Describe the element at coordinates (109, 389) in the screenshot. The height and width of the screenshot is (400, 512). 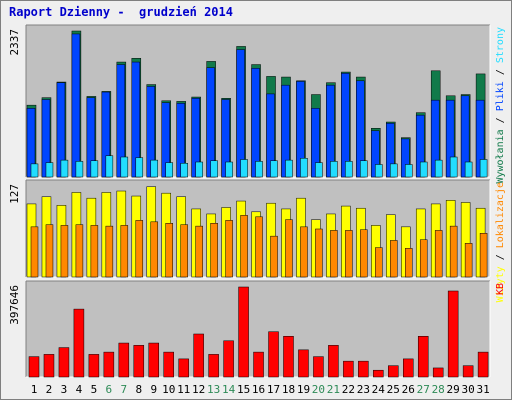
I see `x-tick-label-day-6: 6` at that location.